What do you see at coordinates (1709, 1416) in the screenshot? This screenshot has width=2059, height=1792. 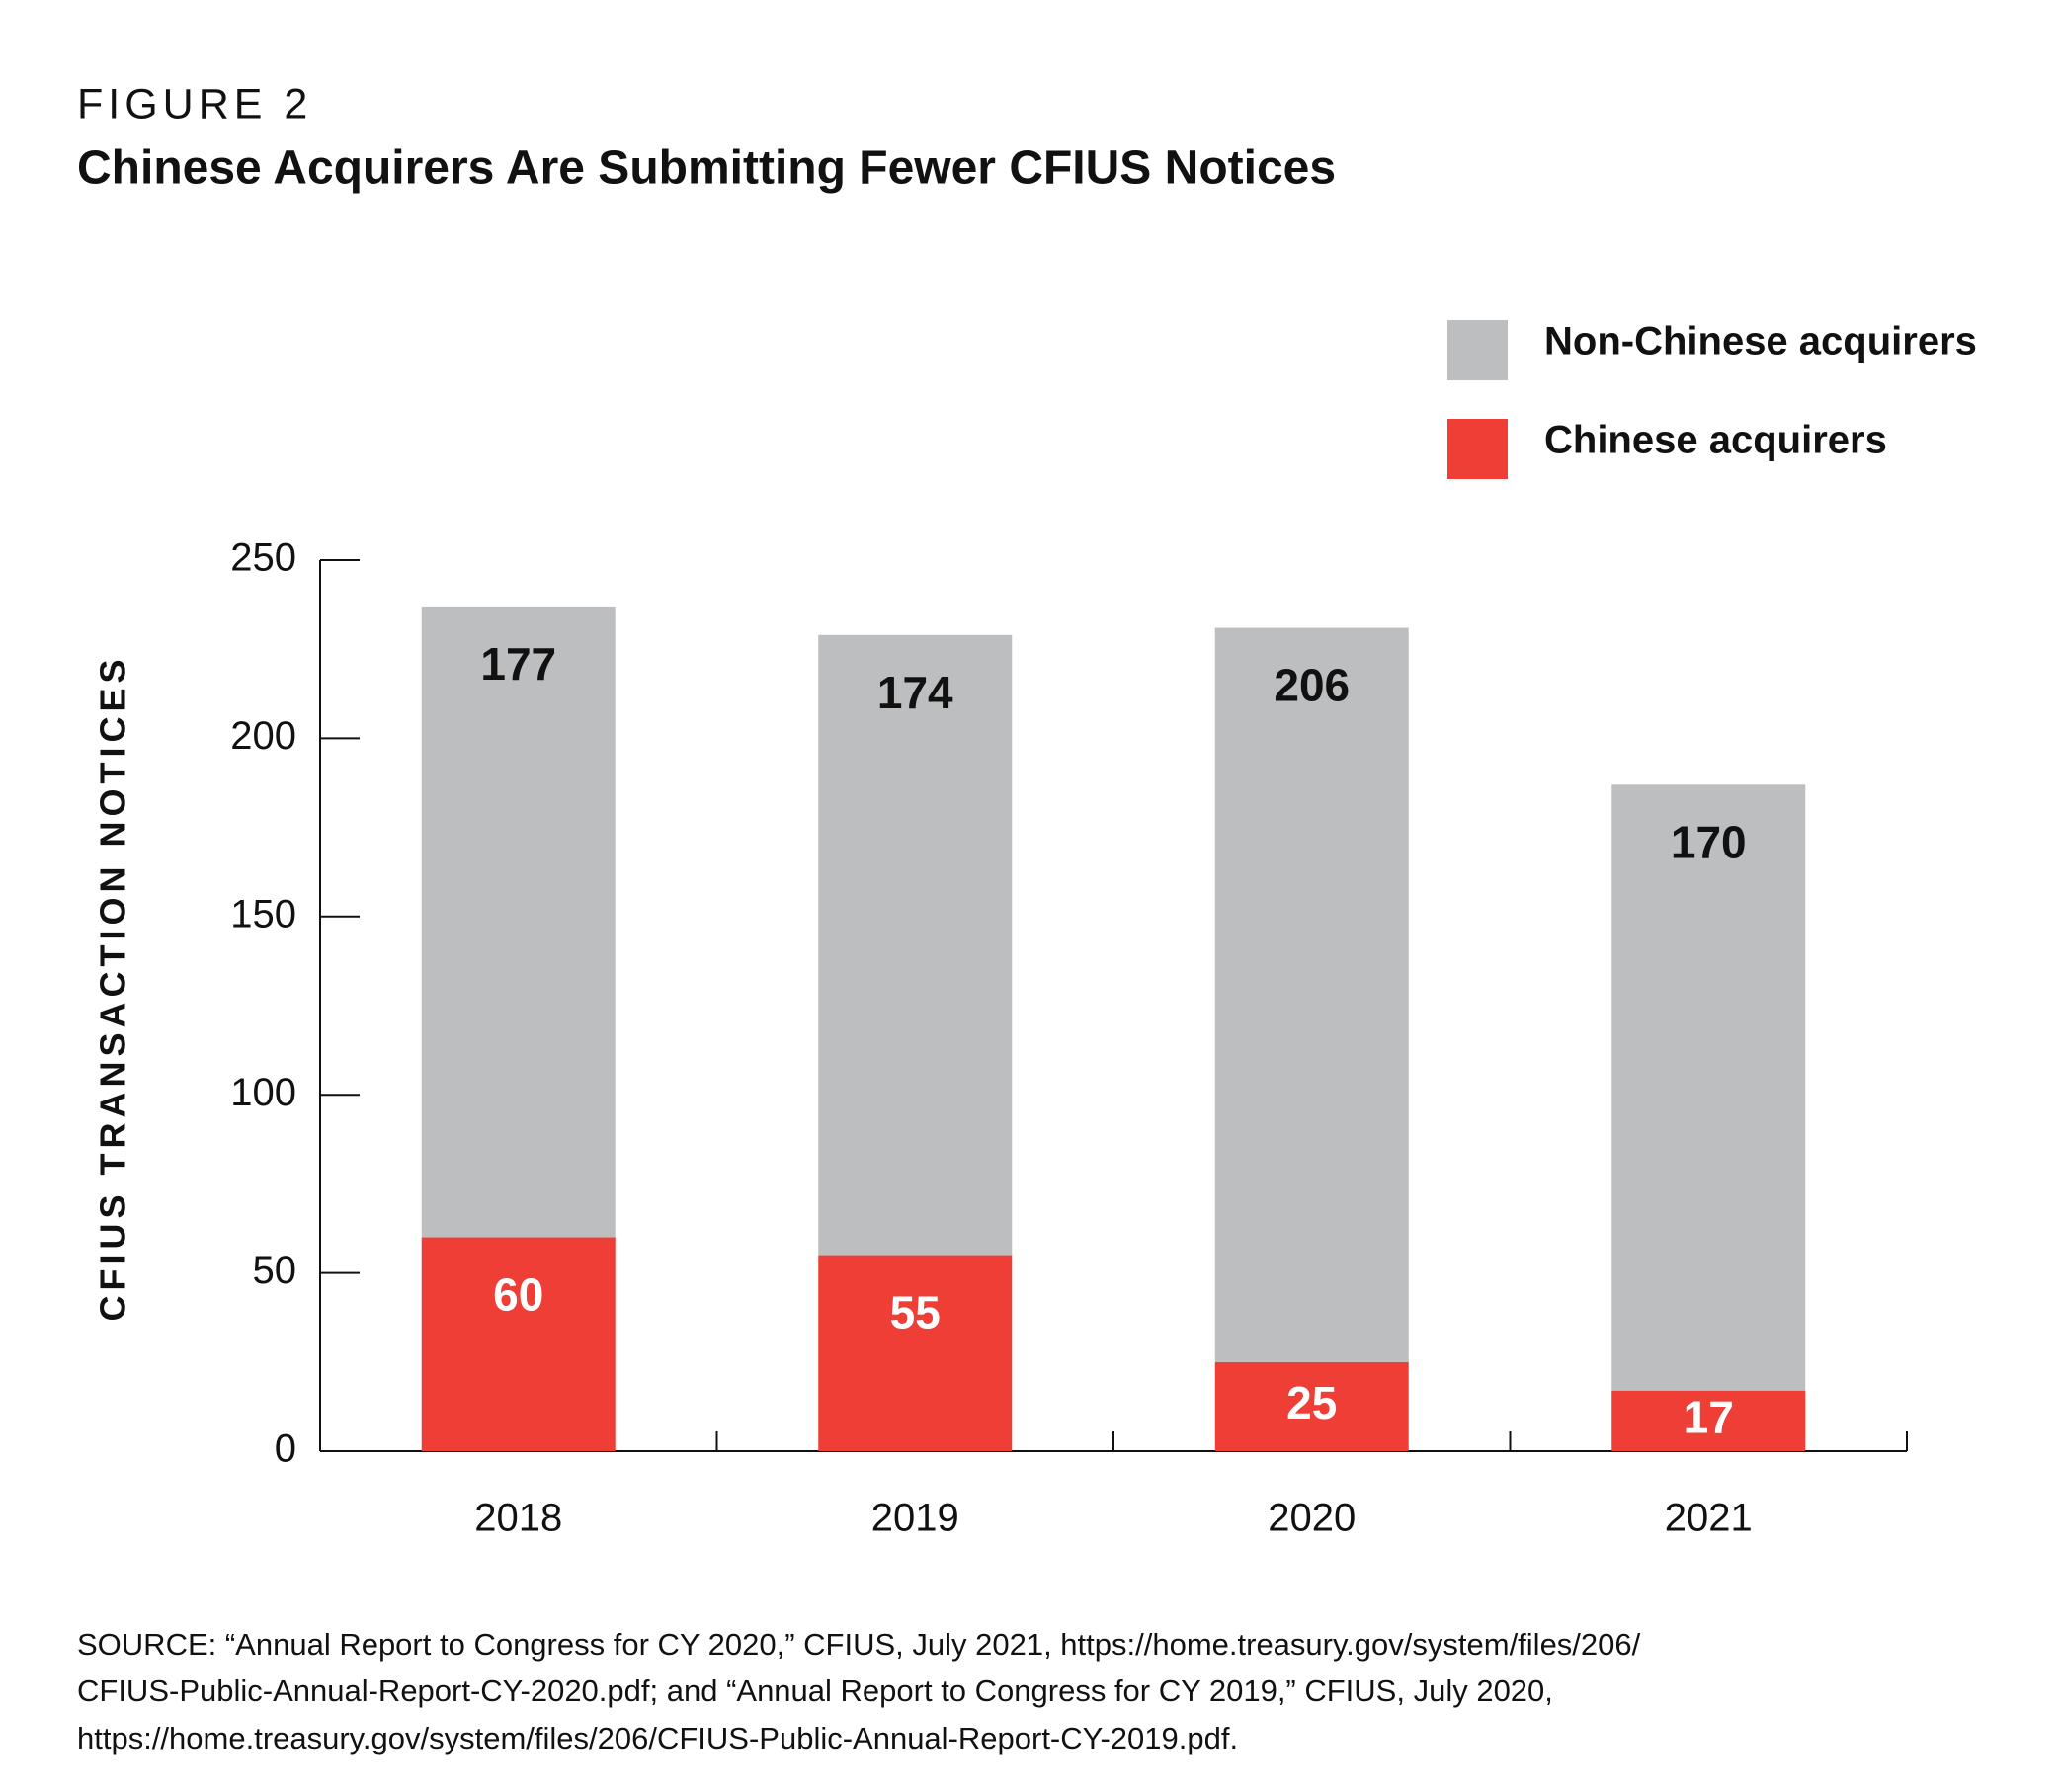 I see `value-label: 17` at bounding box center [1709, 1416].